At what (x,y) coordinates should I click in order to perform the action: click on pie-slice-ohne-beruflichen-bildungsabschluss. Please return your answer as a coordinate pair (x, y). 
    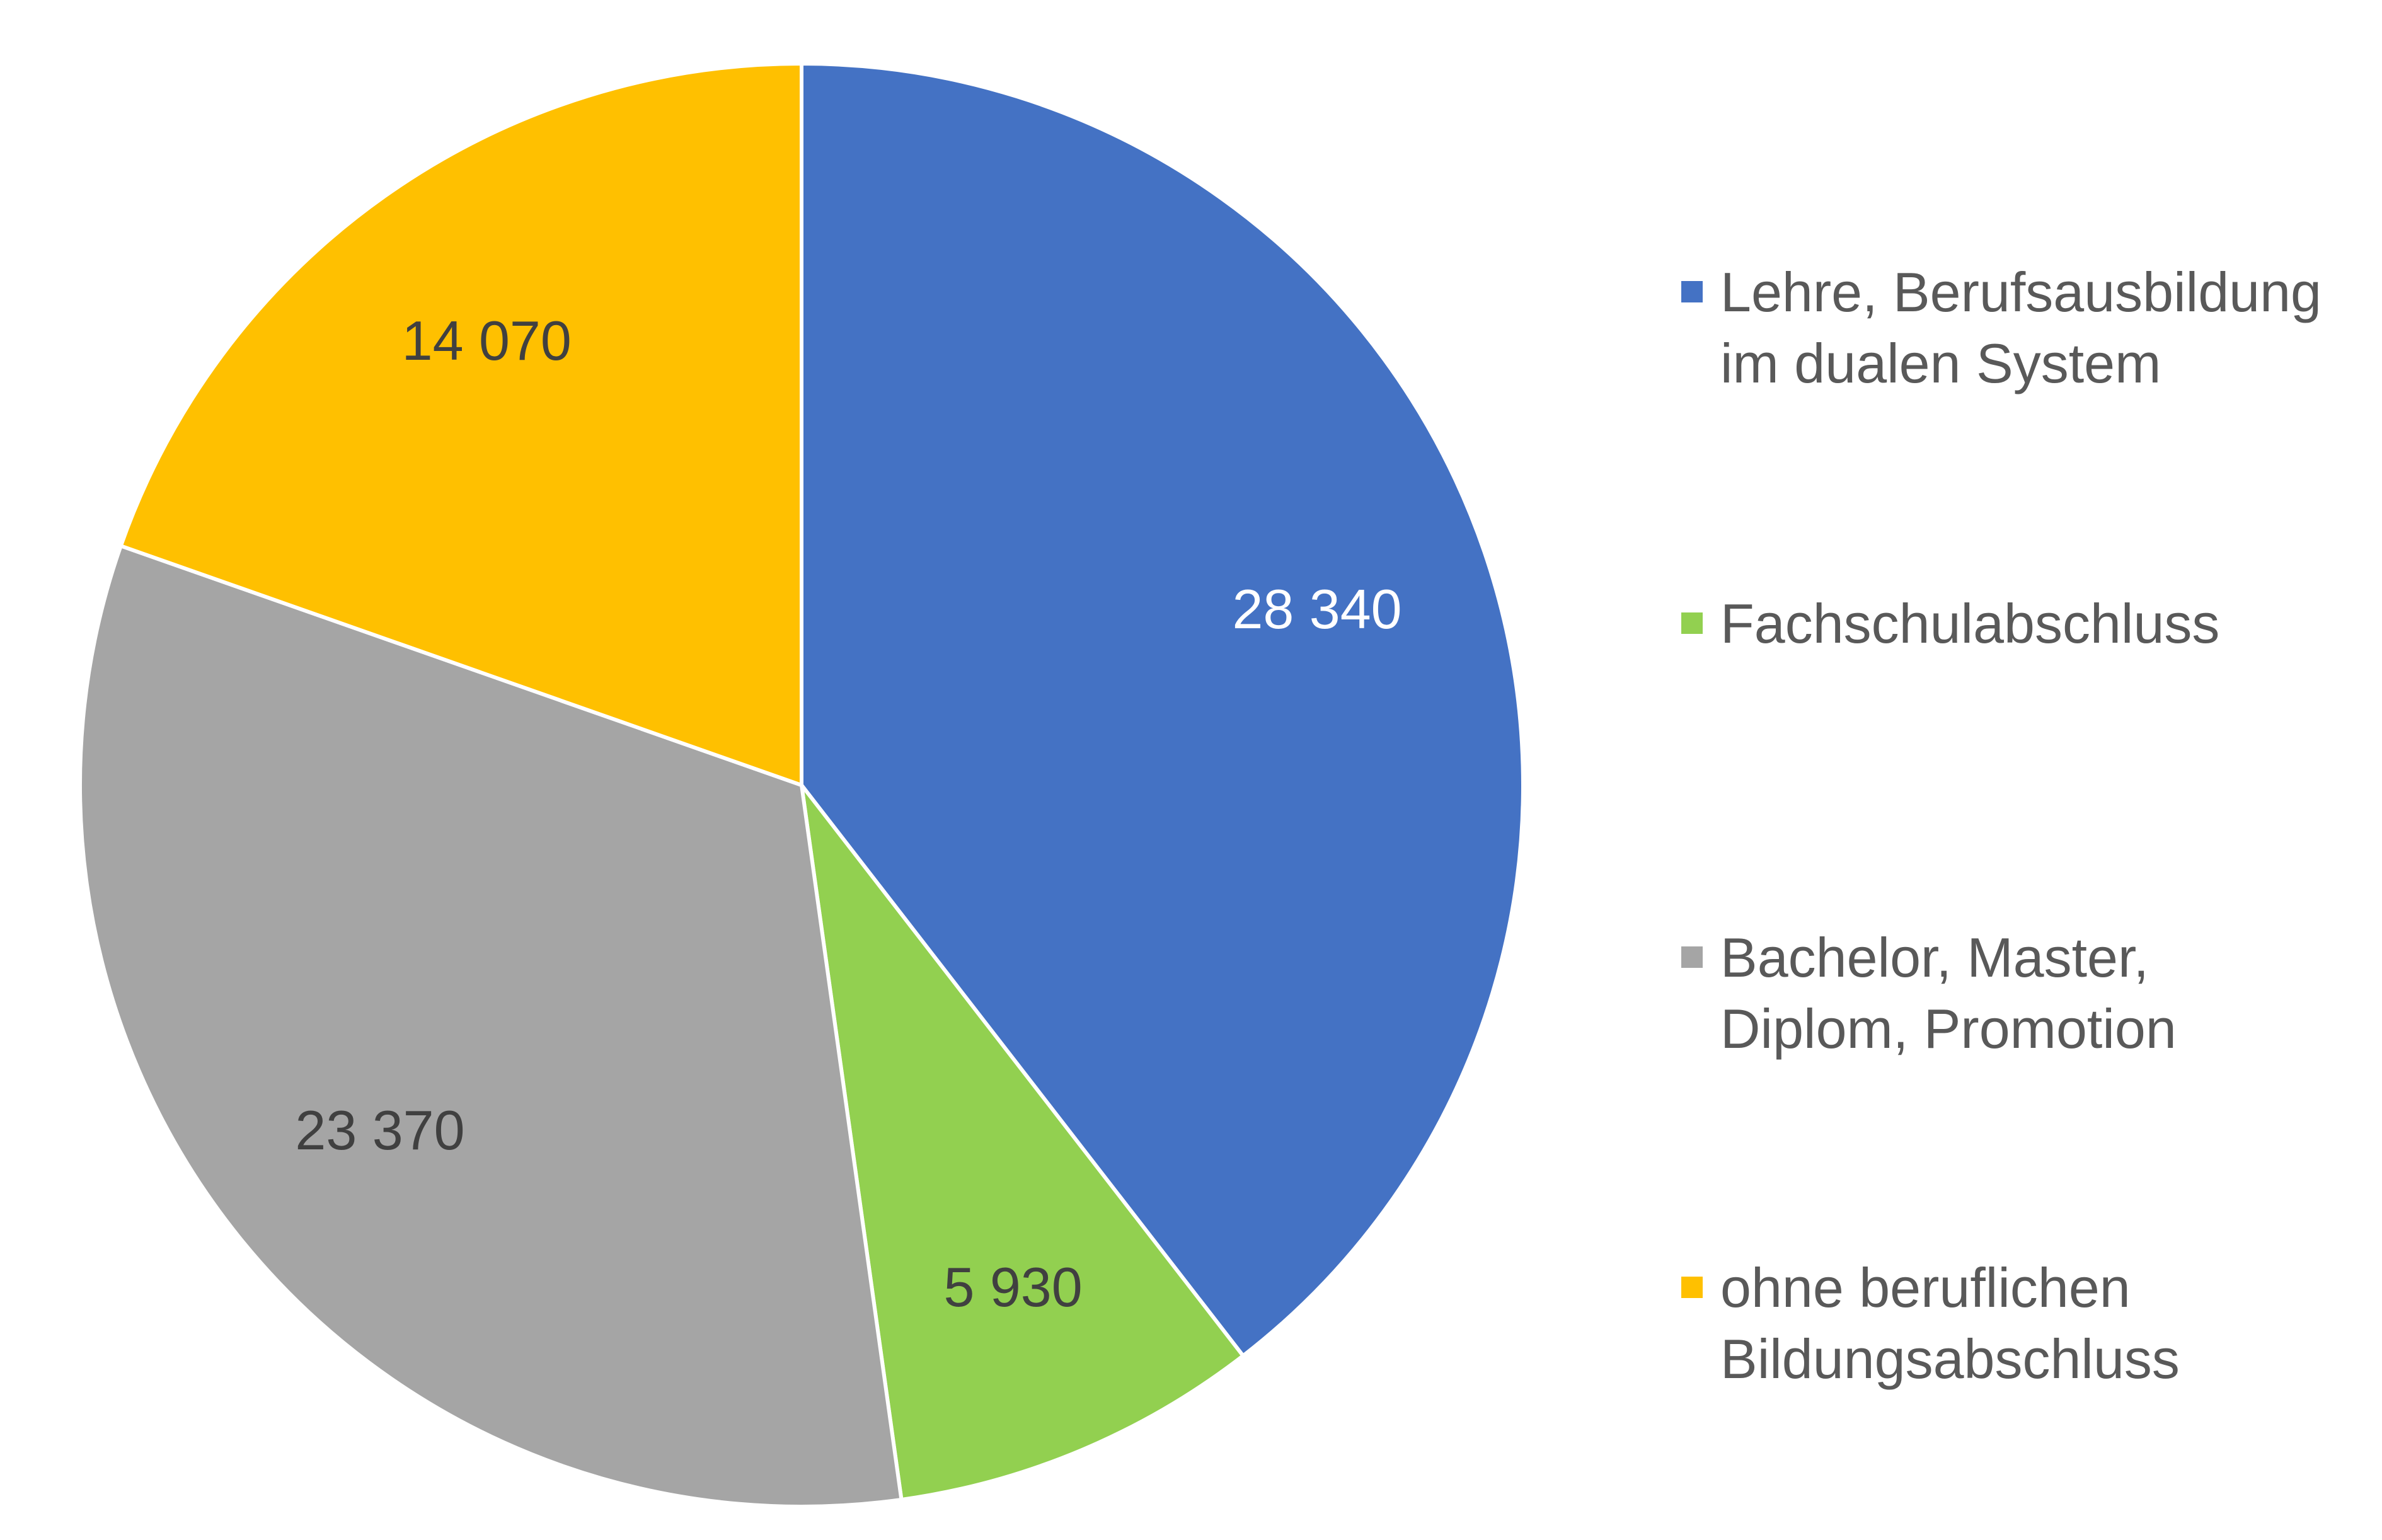
    Looking at the image, I should click on (460, 424).